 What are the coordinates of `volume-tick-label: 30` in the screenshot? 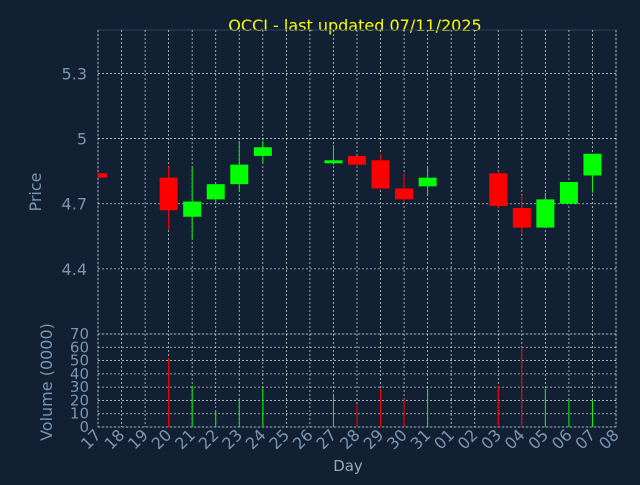 It's located at (79, 387).